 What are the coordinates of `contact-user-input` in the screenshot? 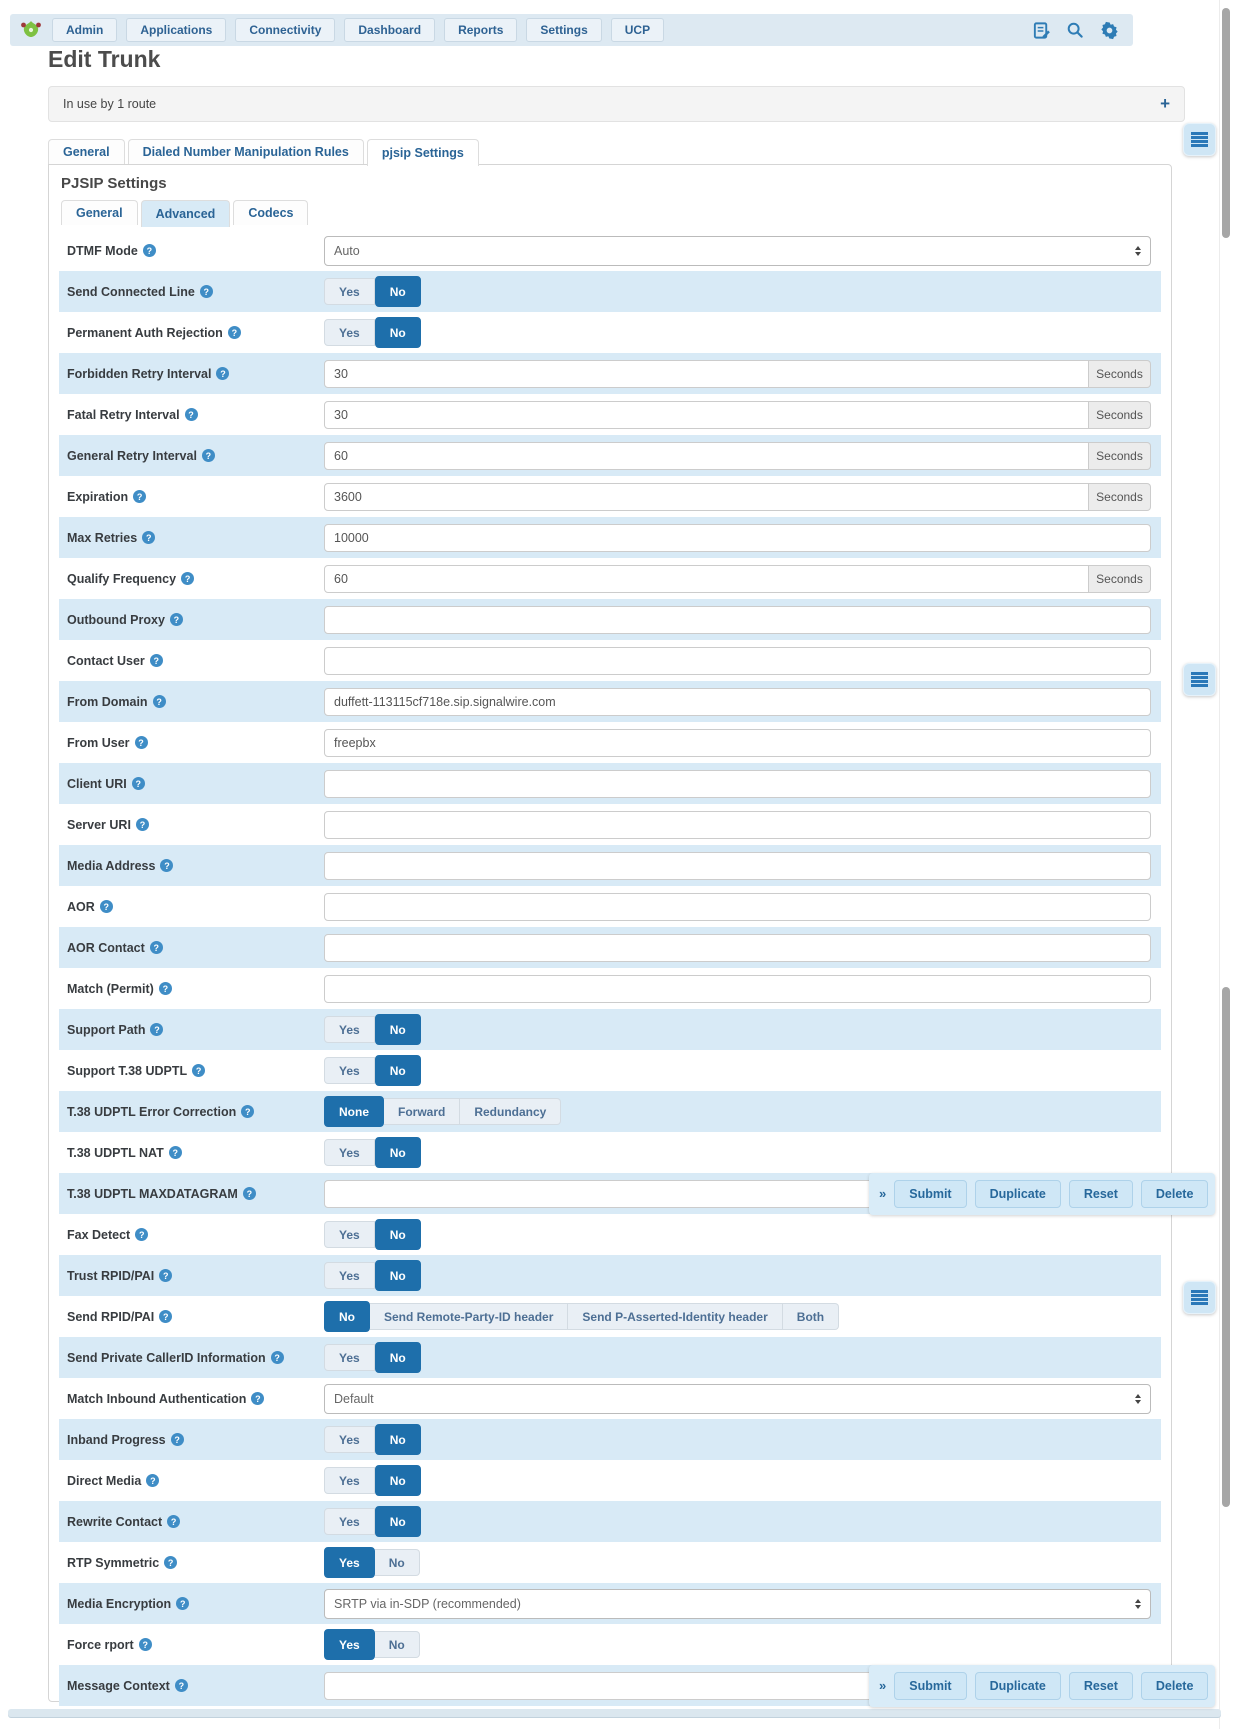 It's located at (737, 660).